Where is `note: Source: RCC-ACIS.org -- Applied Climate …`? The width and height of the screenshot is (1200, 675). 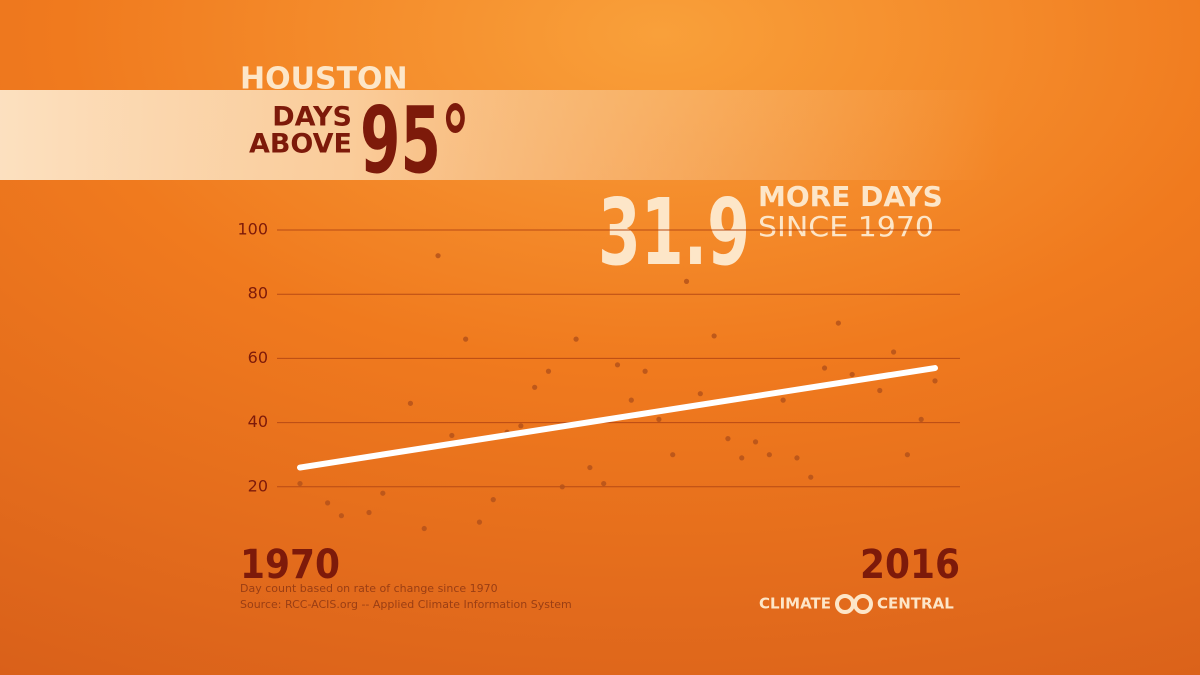 note: Source: RCC-ACIS.org -- Applied Climate … is located at coordinates (406, 604).